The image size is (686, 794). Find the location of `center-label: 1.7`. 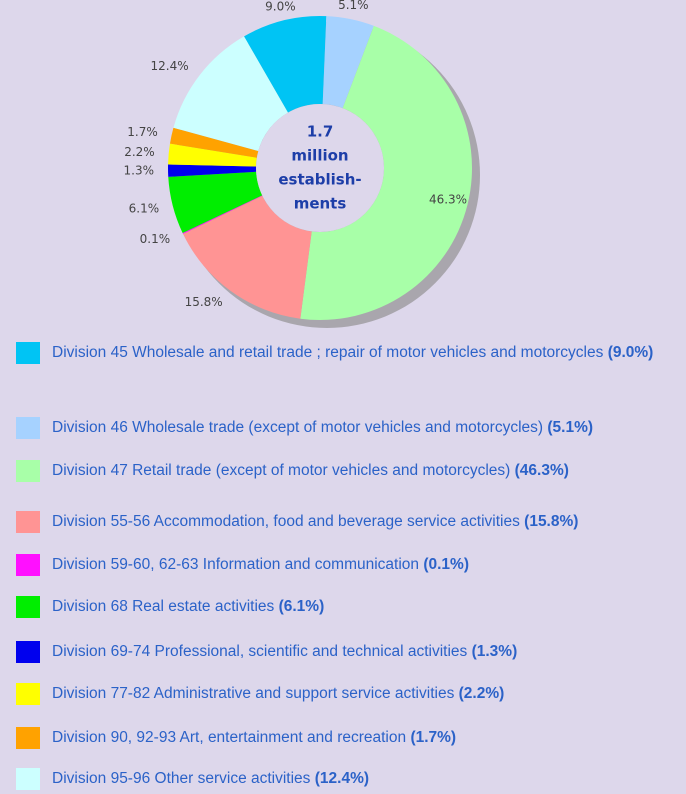

center-label: 1.7 is located at coordinates (320, 132).